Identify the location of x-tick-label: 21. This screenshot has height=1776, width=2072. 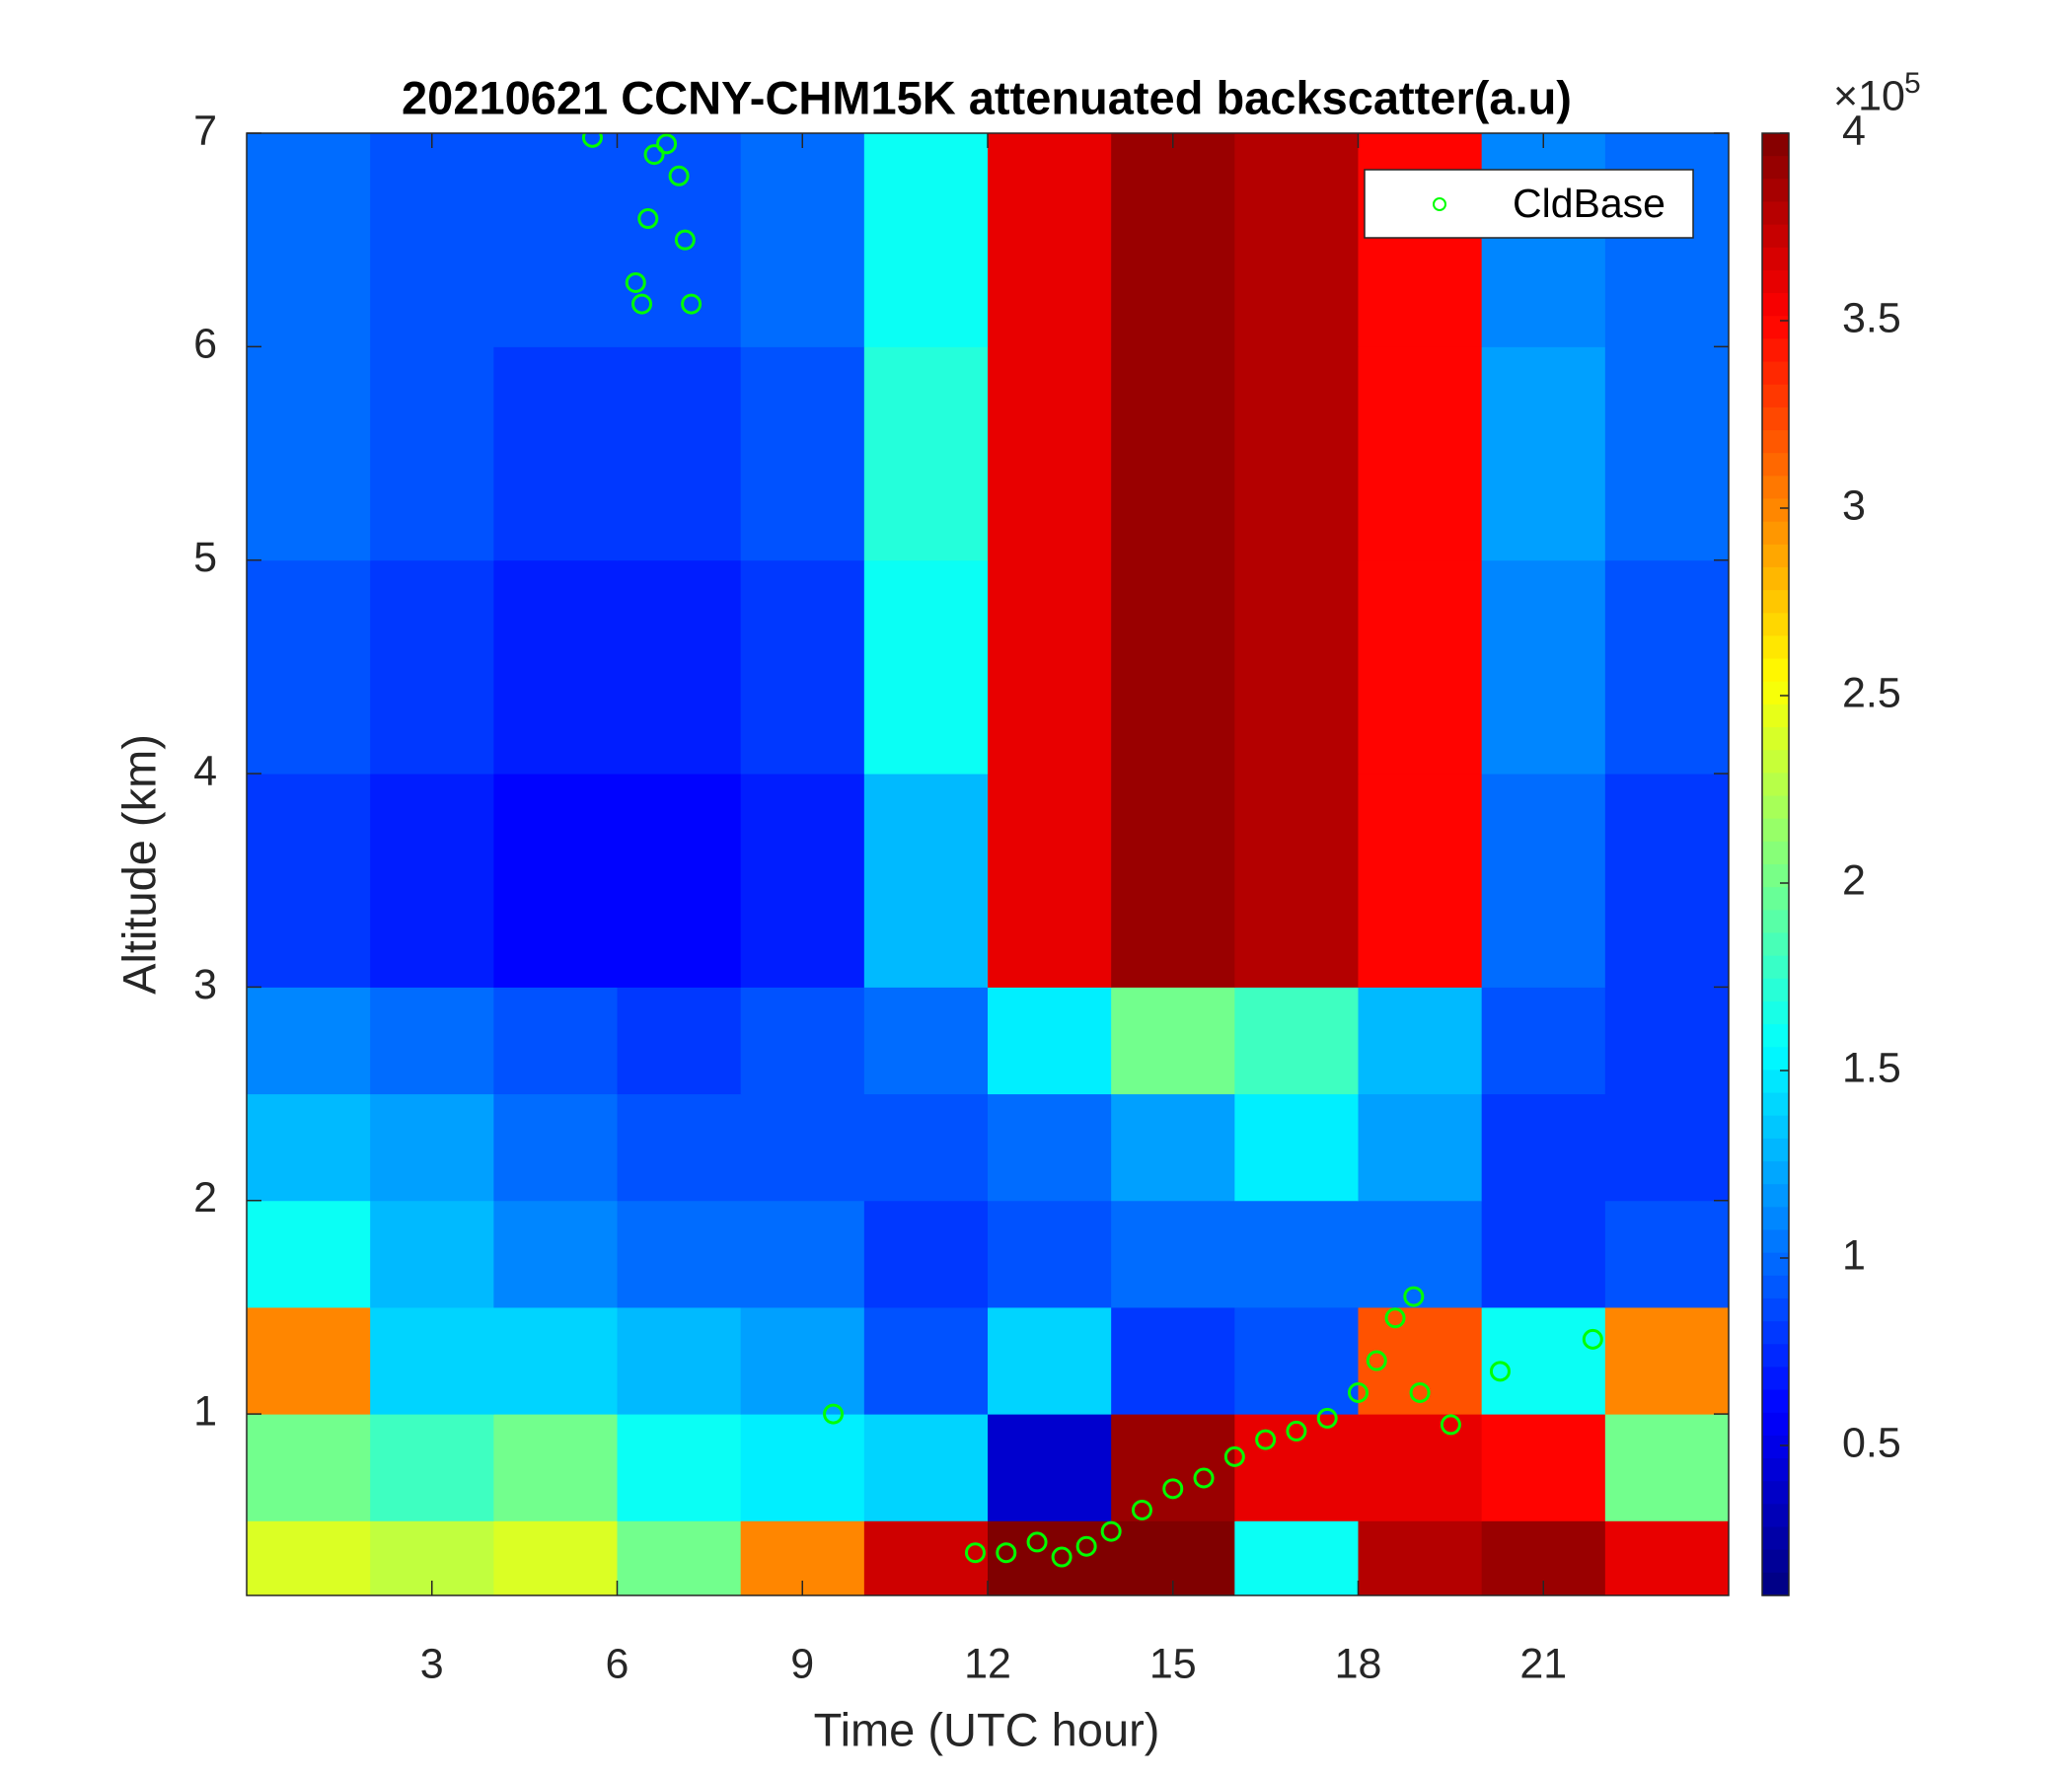
(1543, 1663).